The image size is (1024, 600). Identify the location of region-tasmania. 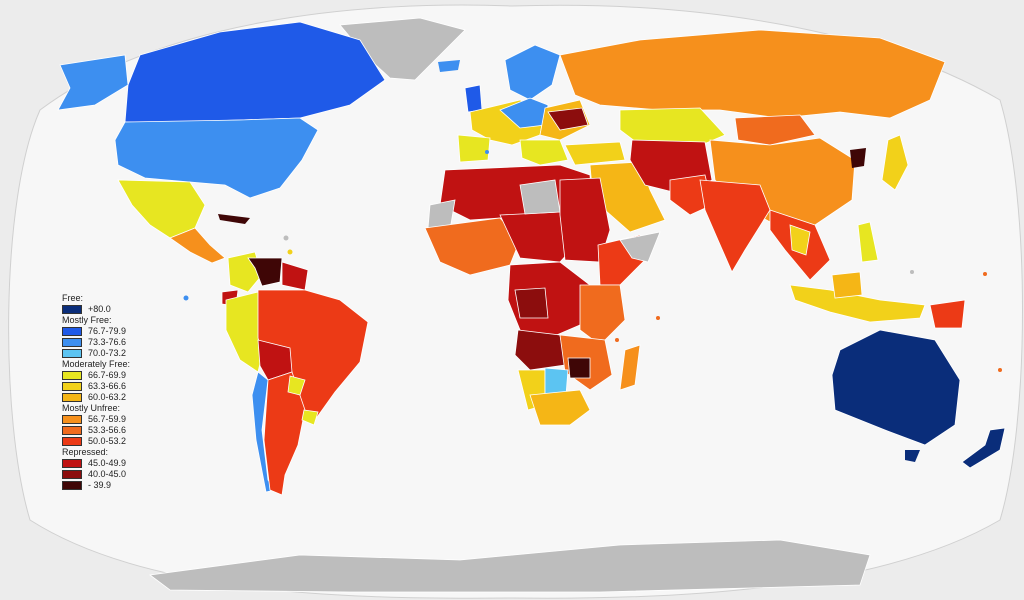
(912, 456).